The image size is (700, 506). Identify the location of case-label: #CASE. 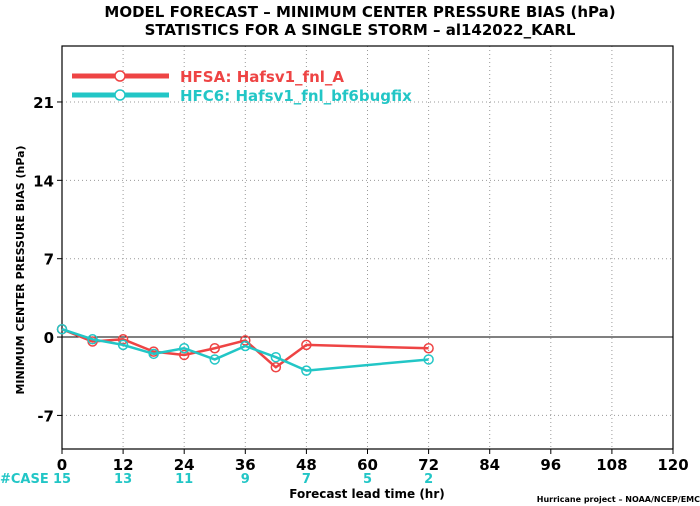
(24, 479).